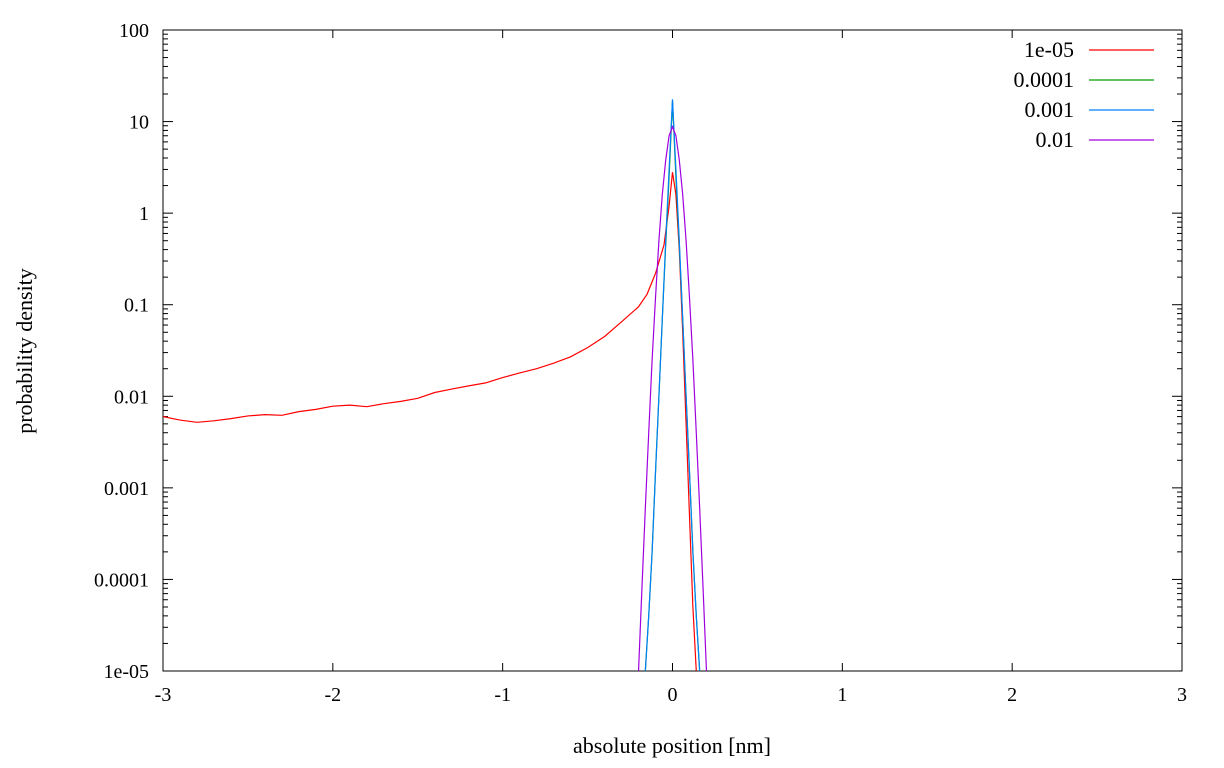  Describe the element at coordinates (1044, 79) in the screenshot. I see `legend-label: 0.0001` at that location.